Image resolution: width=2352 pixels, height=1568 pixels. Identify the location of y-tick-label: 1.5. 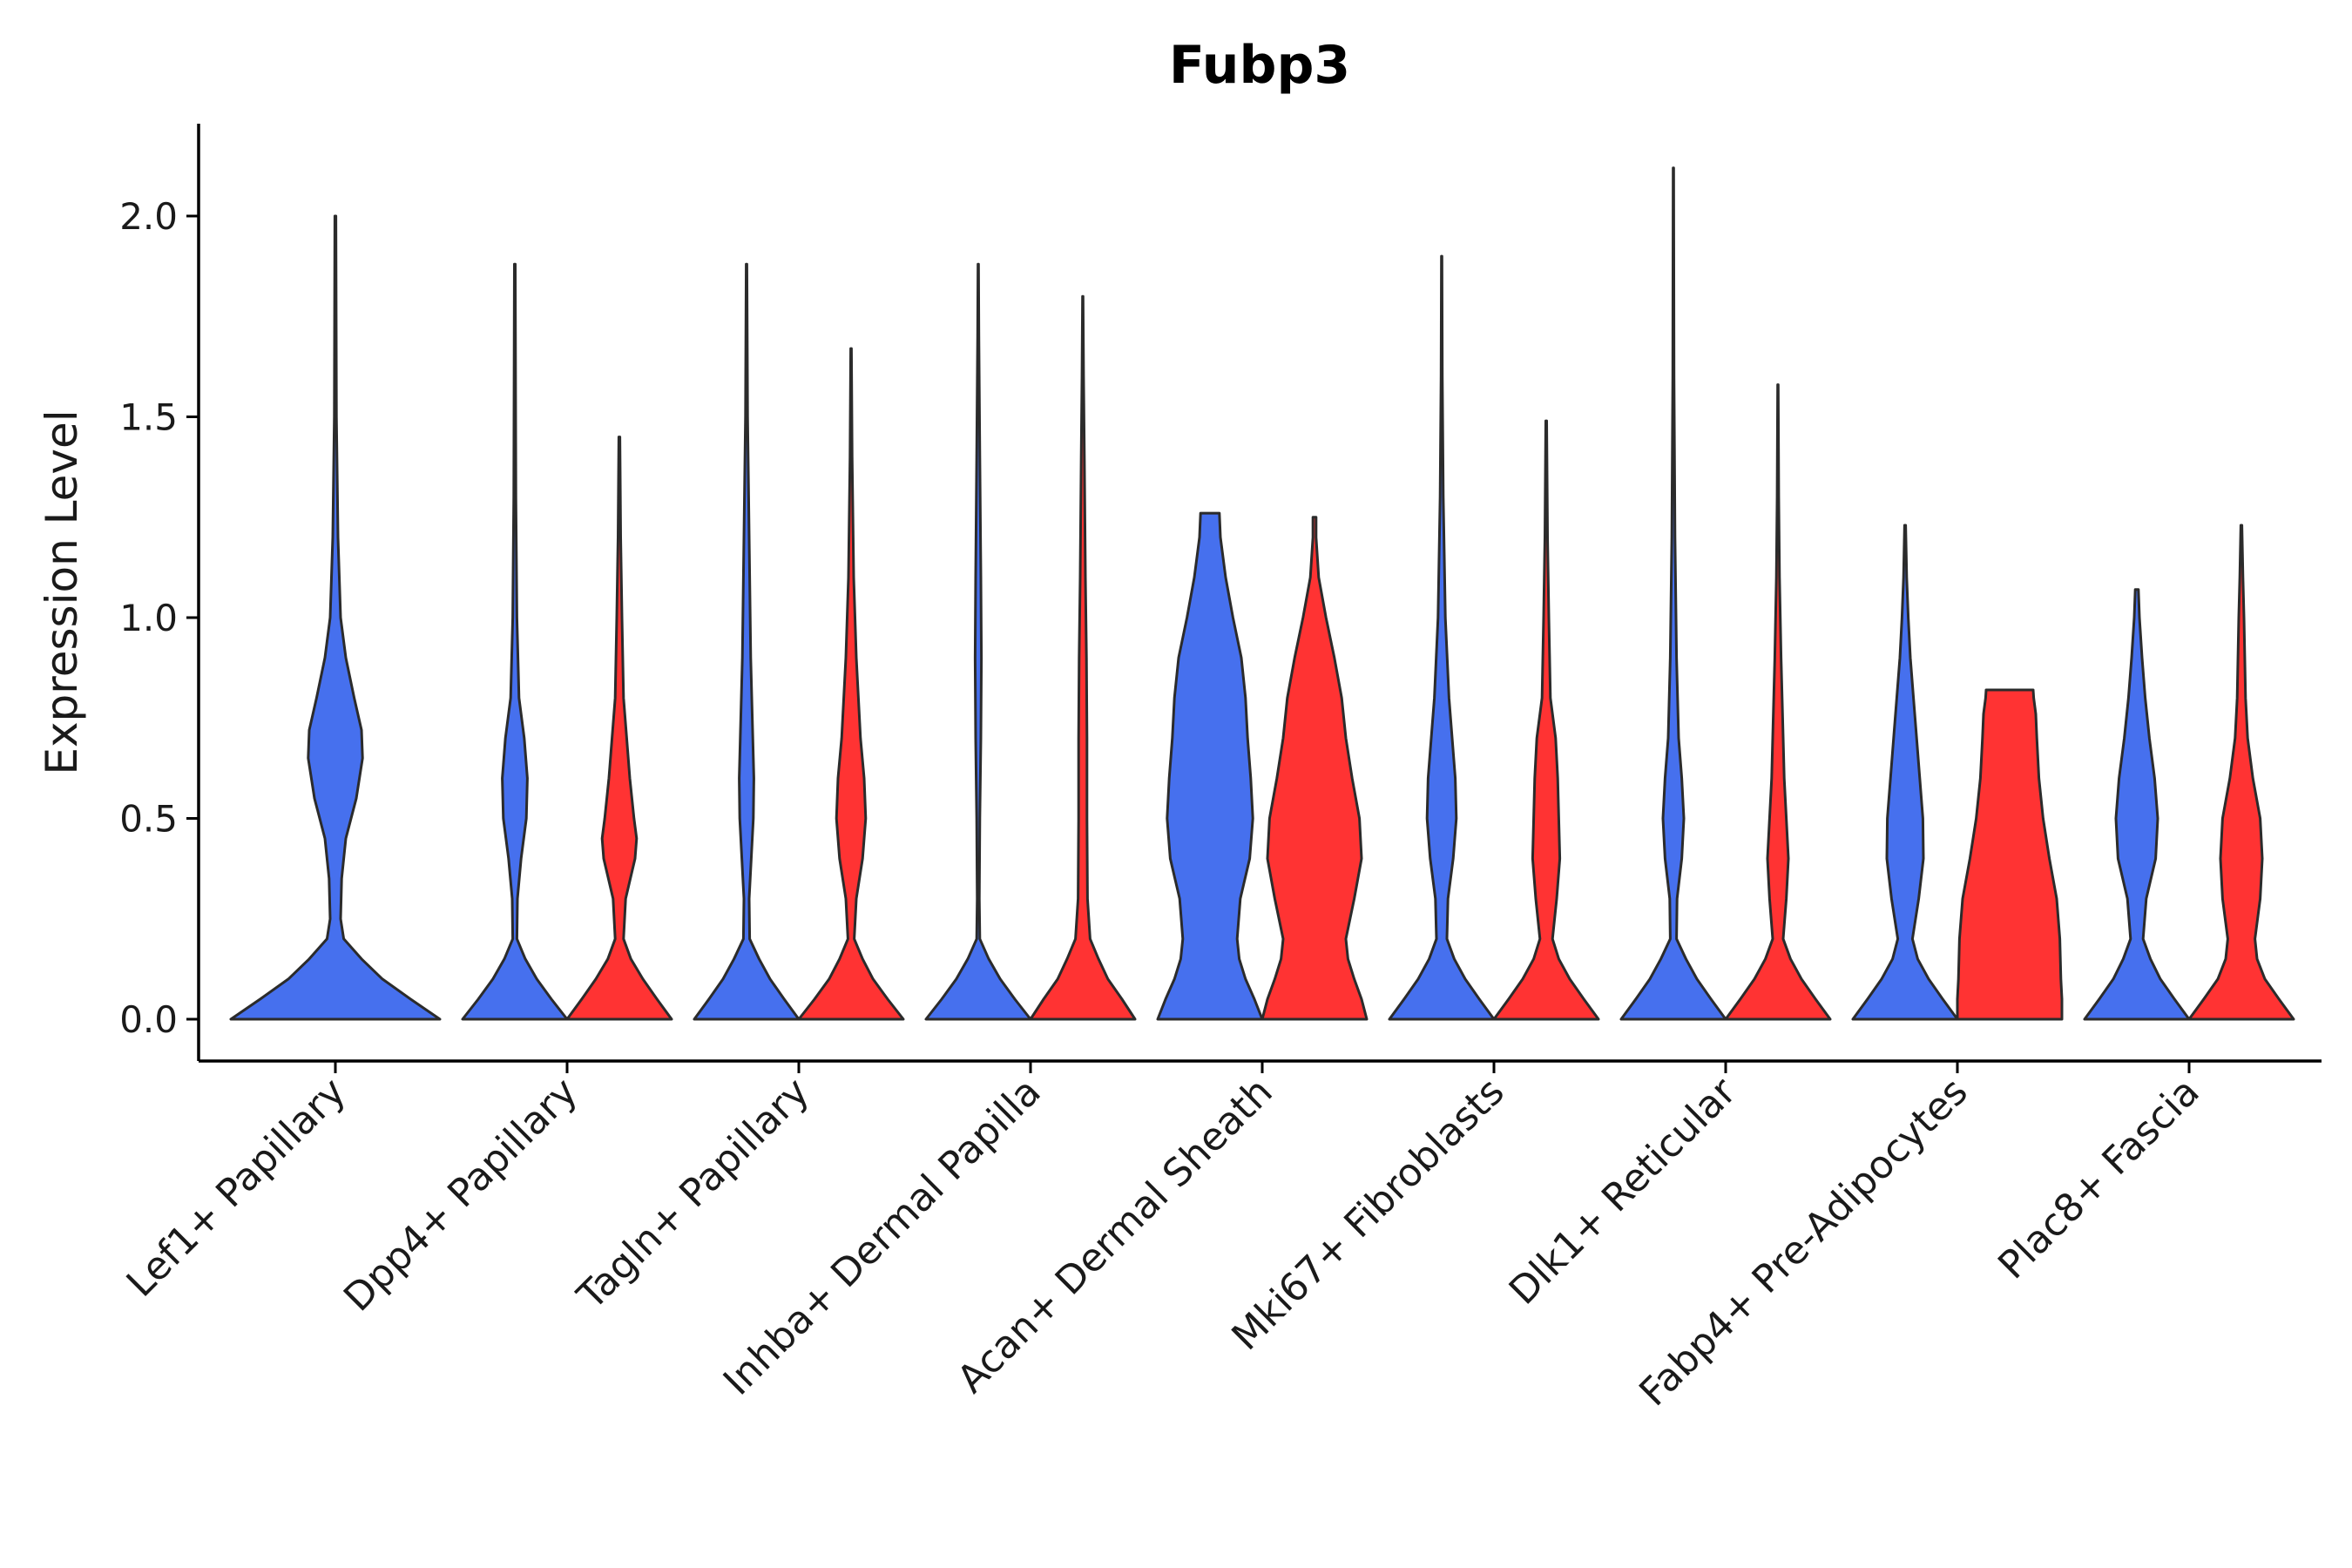
(148, 417).